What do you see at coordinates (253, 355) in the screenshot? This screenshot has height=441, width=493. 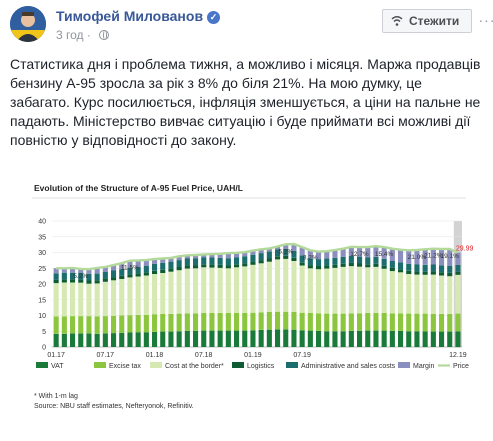 I see `x-tick-label: 01.19` at bounding box center [253, 355].